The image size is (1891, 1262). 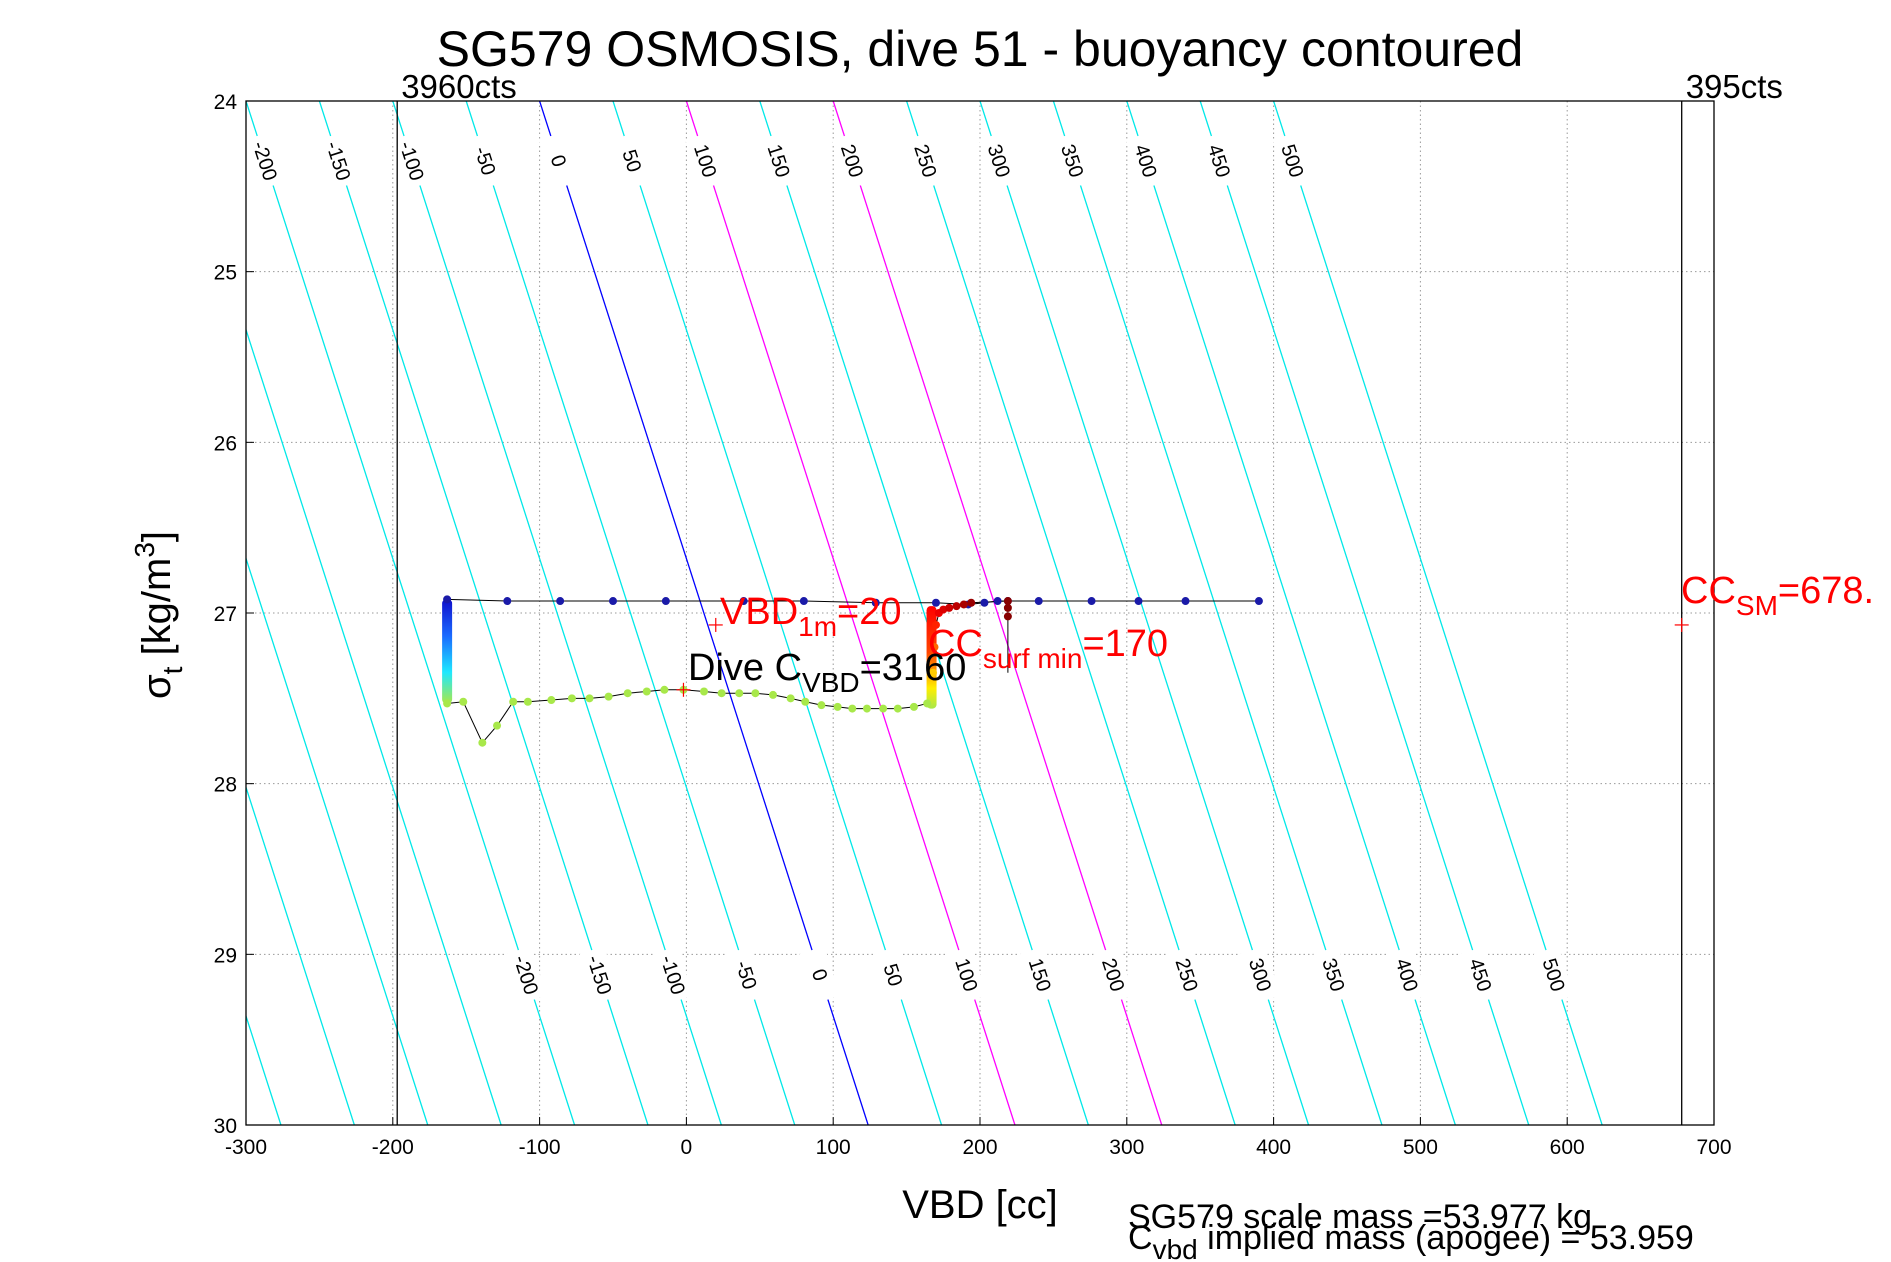 What do you see at coordinates (1273, 1147) in the screenshot?
I see `x-tick-label: 400` at bounding box center [1273, 1147].